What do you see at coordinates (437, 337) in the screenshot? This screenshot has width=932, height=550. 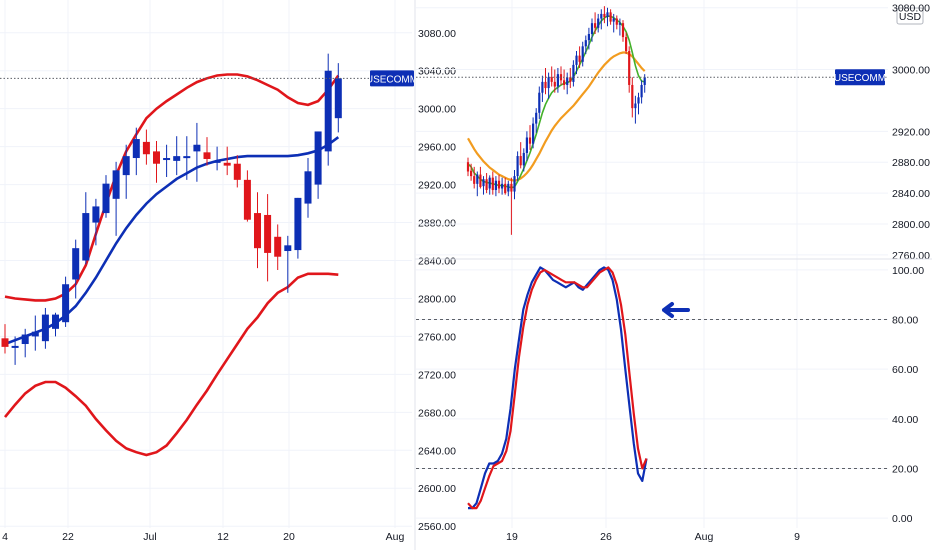 I see `left-y-tick: 2760.00` at bounding box center [437, 337].